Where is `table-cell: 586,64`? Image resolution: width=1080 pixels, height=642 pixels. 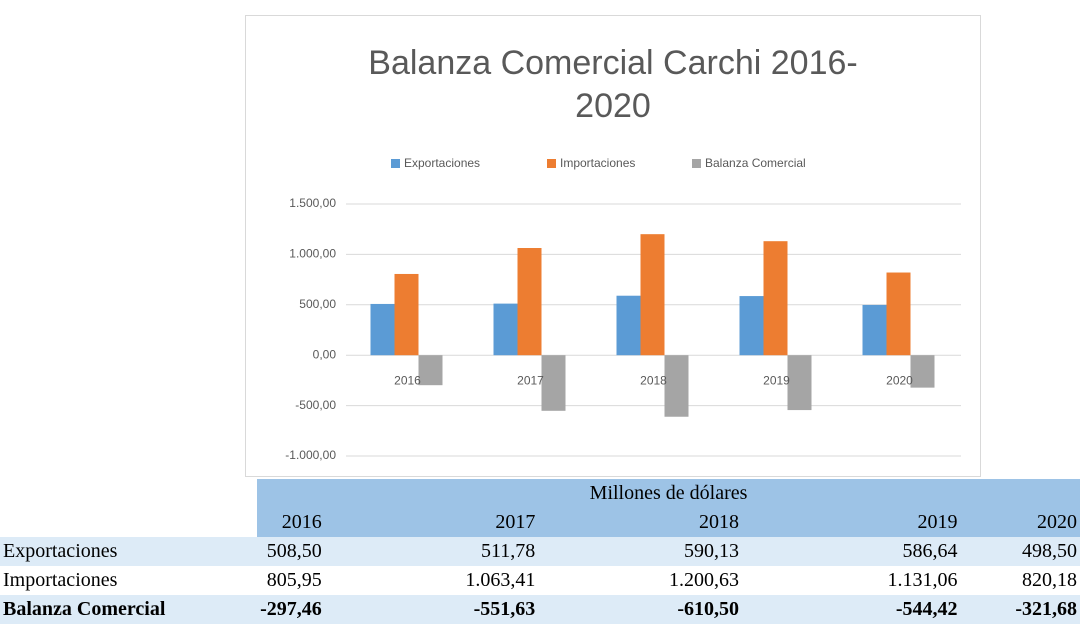
table-cell: 586,64 is located at coordinates (851, 551).